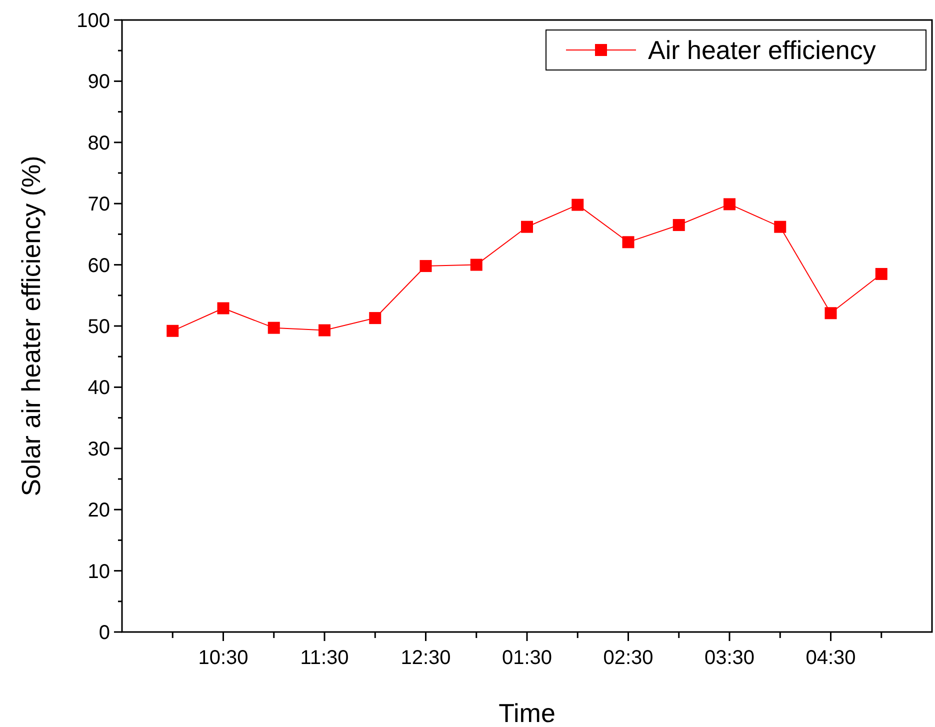 The width and height of the screenshot is (935, 727). What do you see at coordinates (99, 265) in the screenshot?
I see `y-tick-label: 60` at bounding box center [99, 265].